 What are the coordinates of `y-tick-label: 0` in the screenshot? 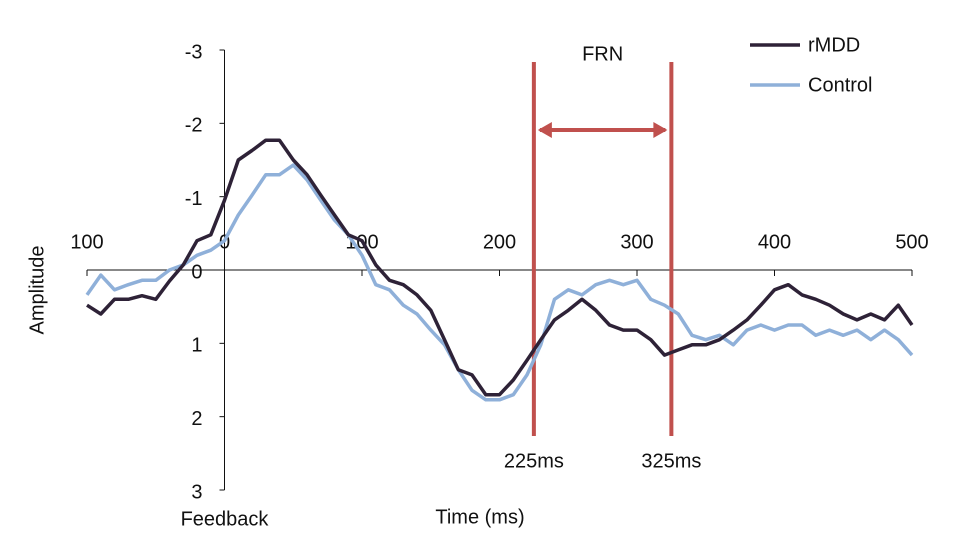 It's located at (196, 272).